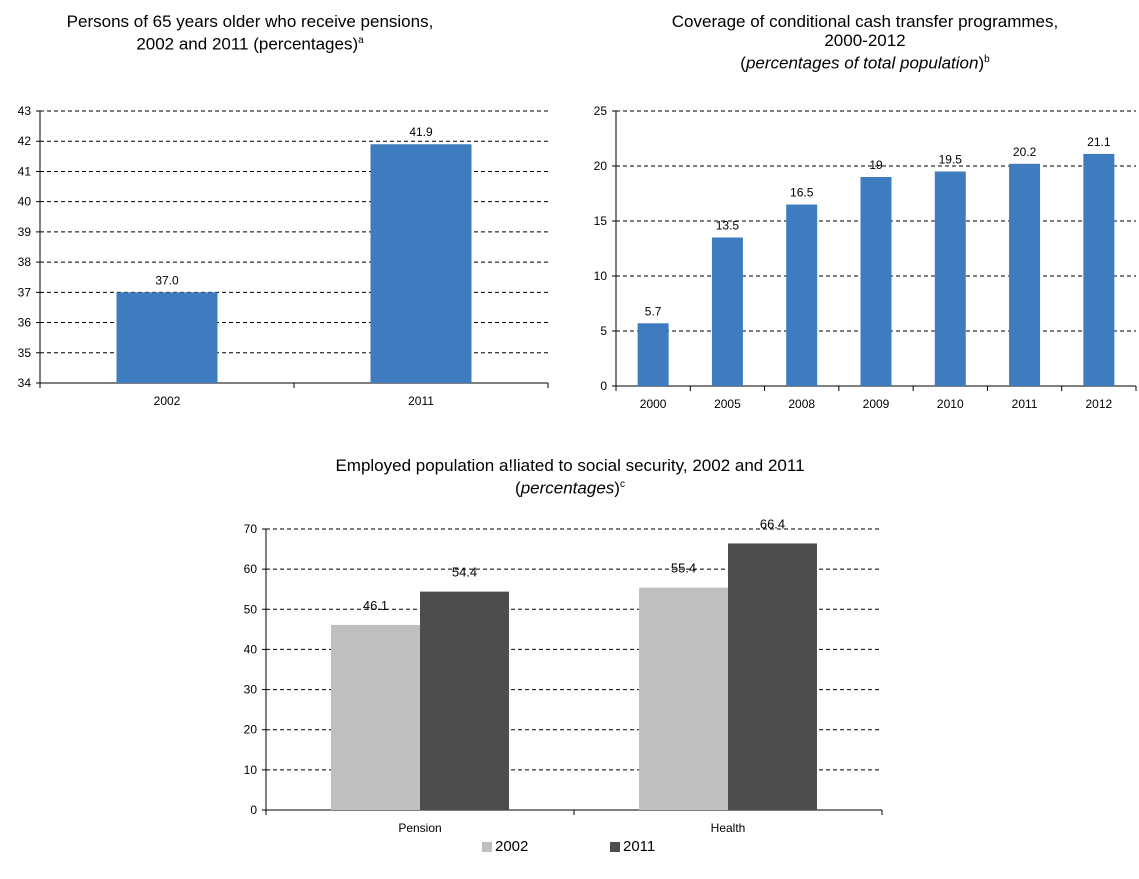 Image resolution: width=1139 pixels, height=879 pixels. Describe the element at coordinates (167, 280) in the screenshot. I see `chart1-data-label: 37.0` at that location.